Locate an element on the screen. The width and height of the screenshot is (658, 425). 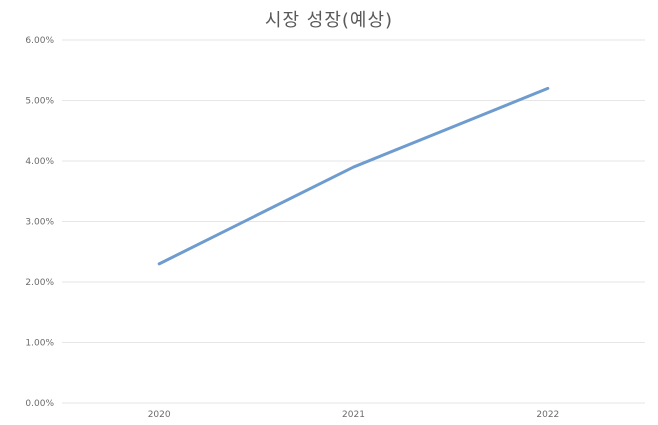
x-tick-label: 2022 is located at coordinates (547, 415).